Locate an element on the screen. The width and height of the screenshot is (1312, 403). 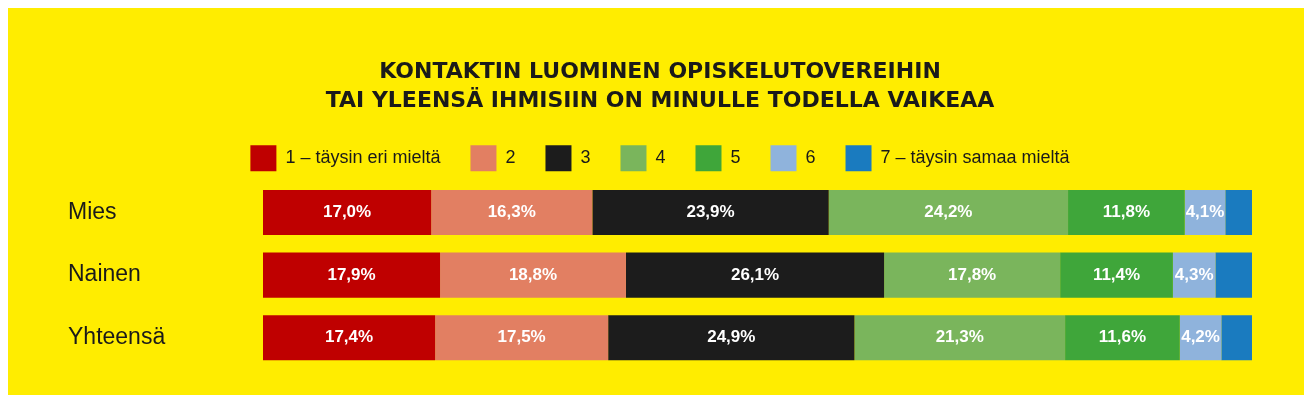
data-label: 23,9% is located at coordinates (710, 212).